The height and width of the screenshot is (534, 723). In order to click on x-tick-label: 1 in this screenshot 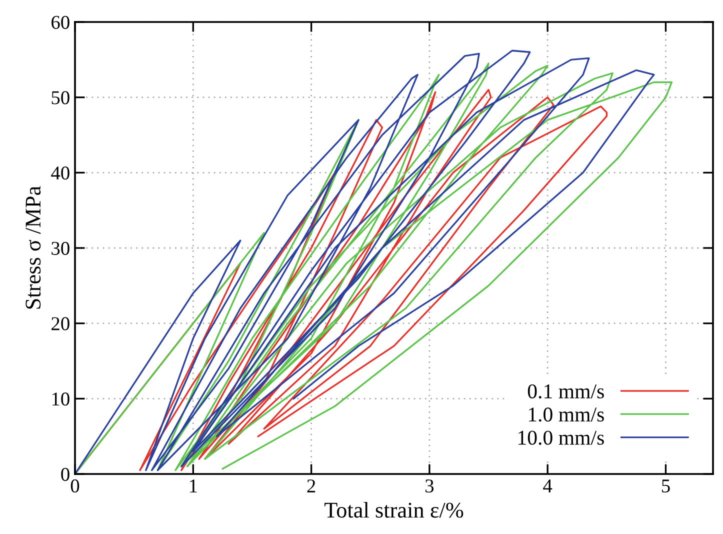, I will do `click(193, 486)`.